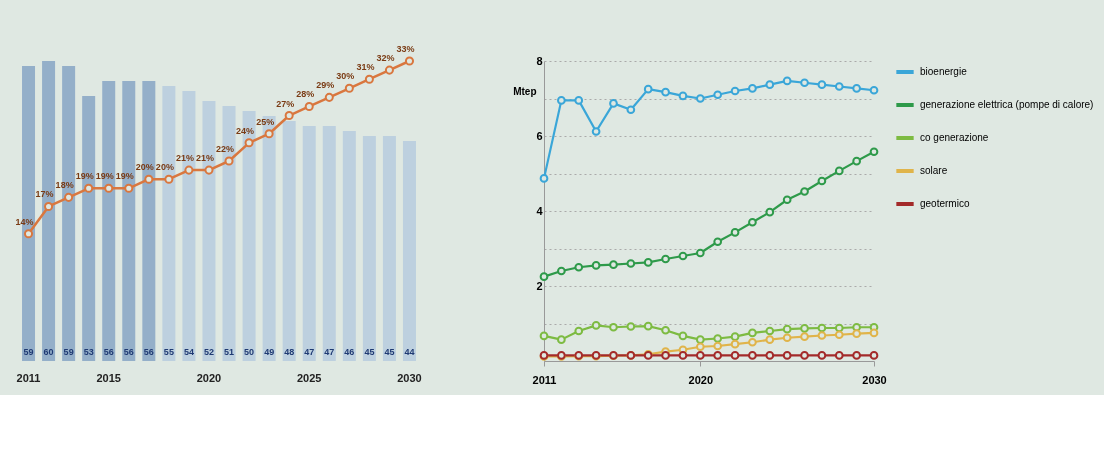  Describe the element at coordinates (934, 170) in the screenshot. I see `legend-label: solare` at that location.